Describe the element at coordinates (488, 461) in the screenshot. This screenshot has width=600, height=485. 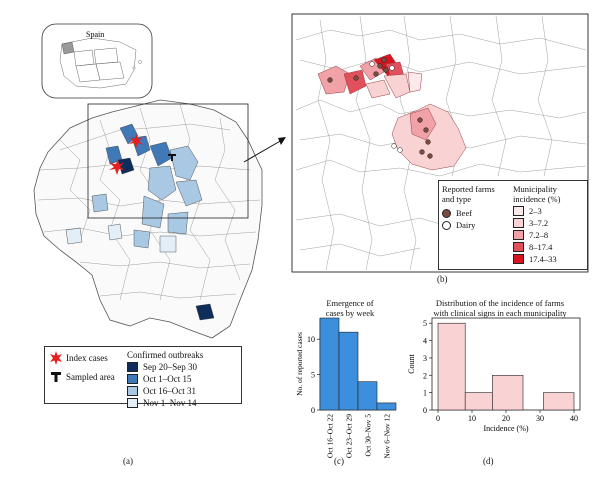
I see `panel-d-label: (d)` at that location.